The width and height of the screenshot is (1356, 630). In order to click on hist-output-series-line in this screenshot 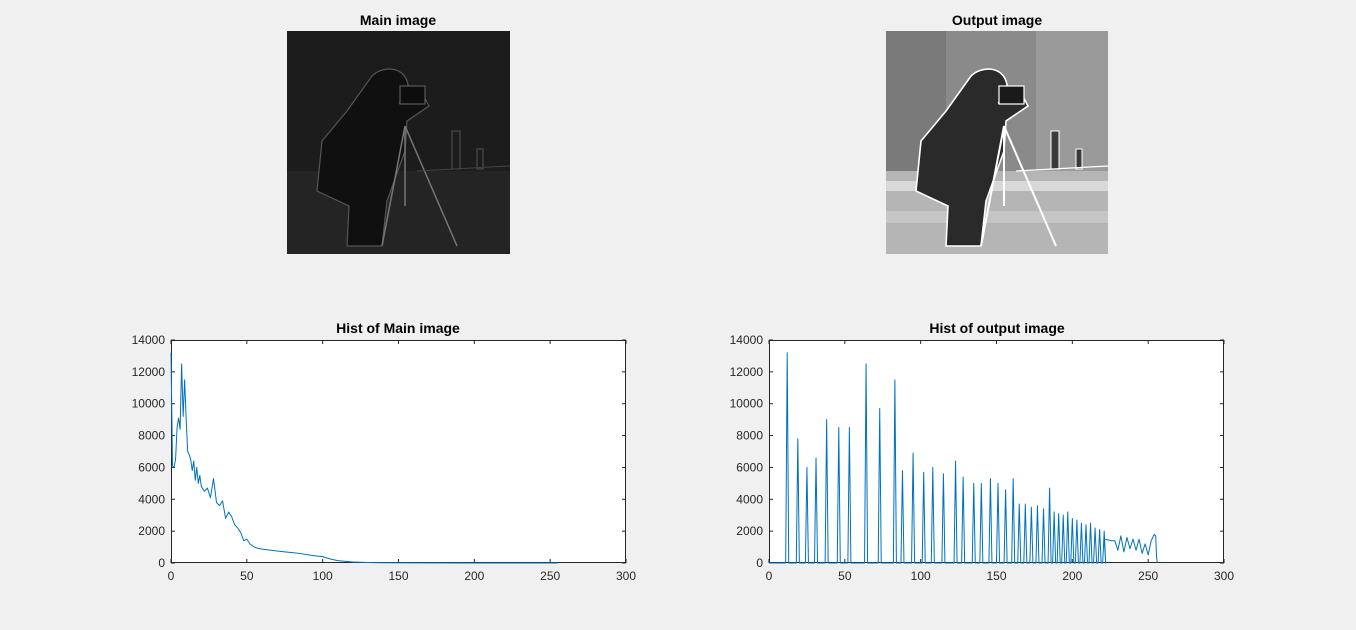, I will do `click(963, 458)`.